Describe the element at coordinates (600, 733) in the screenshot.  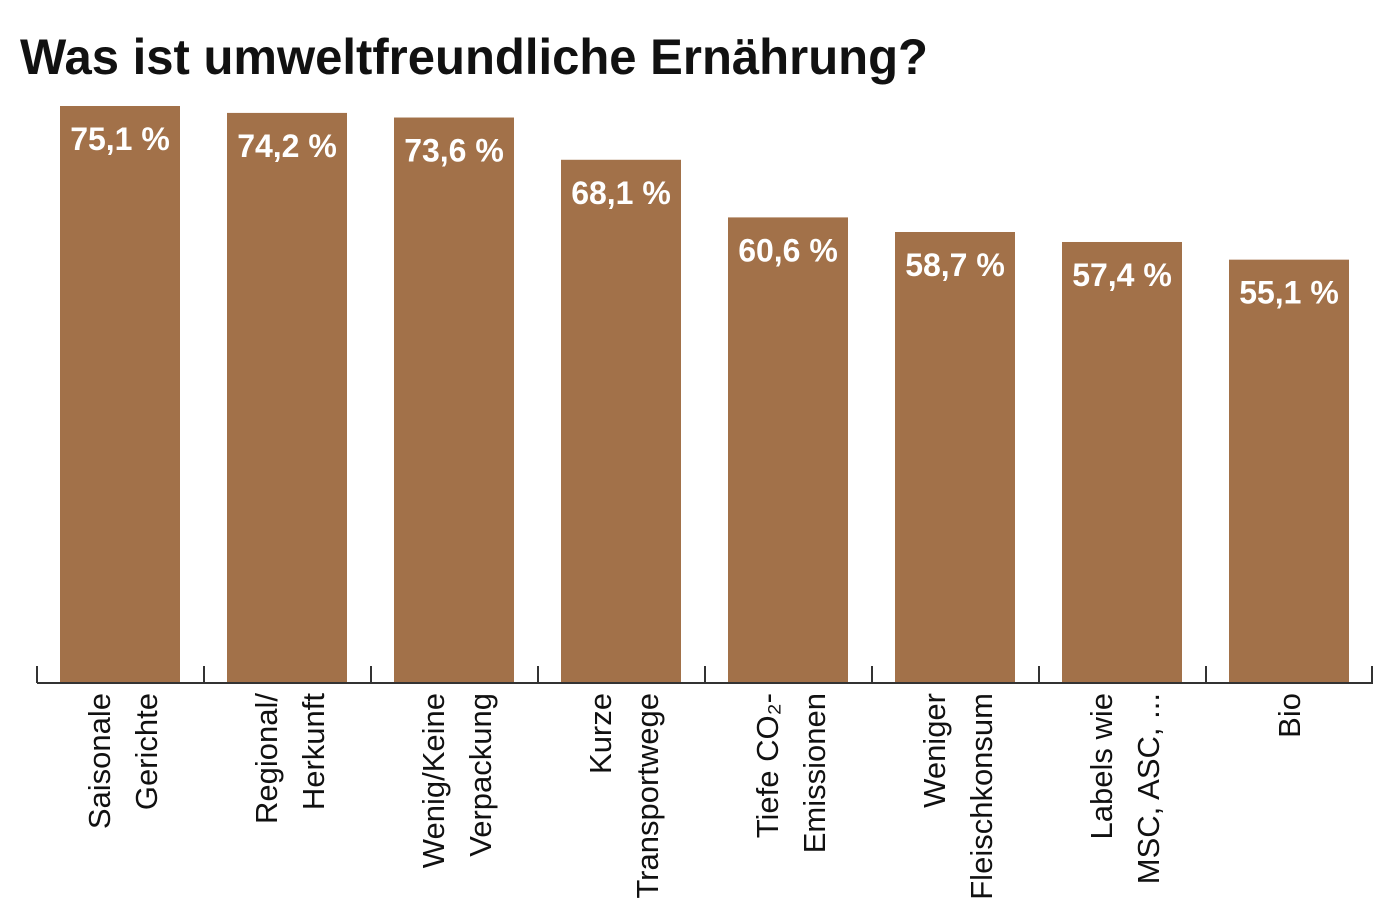
I see `category-label: Kurze` at that location.